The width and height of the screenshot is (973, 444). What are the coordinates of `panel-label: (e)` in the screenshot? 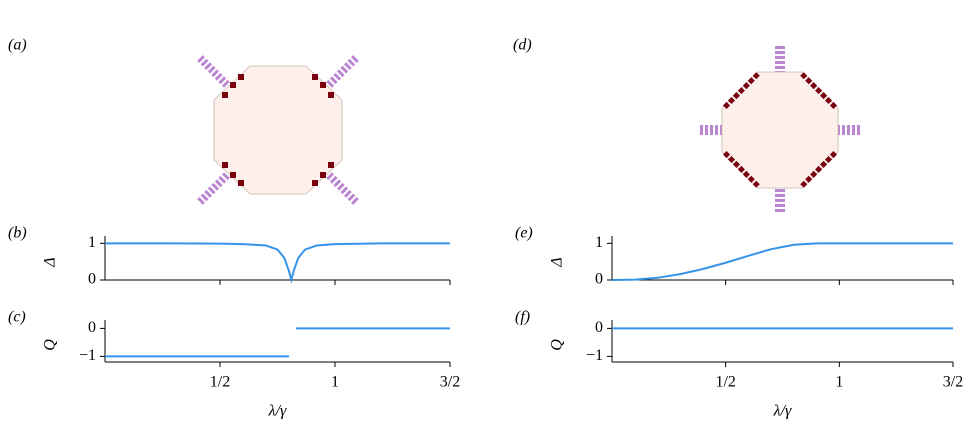 It's located at (524, 233).